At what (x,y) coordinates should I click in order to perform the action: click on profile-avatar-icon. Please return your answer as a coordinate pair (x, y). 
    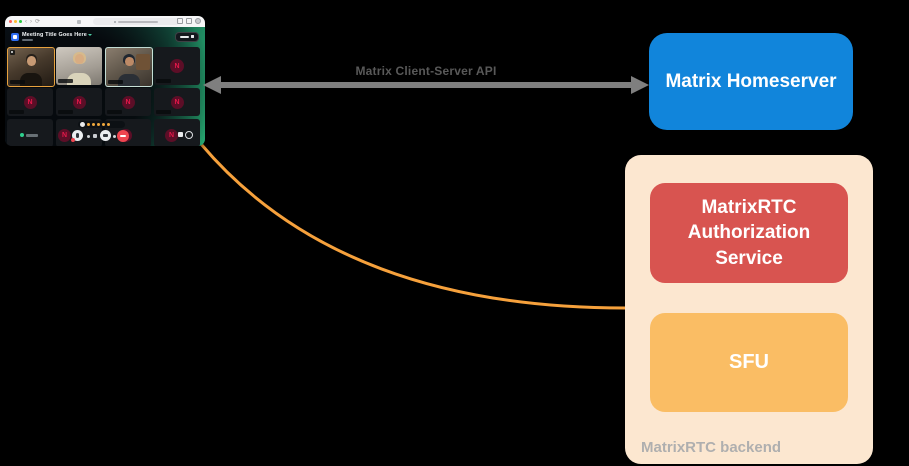
    Looking at the image, I should click on (198, 21).